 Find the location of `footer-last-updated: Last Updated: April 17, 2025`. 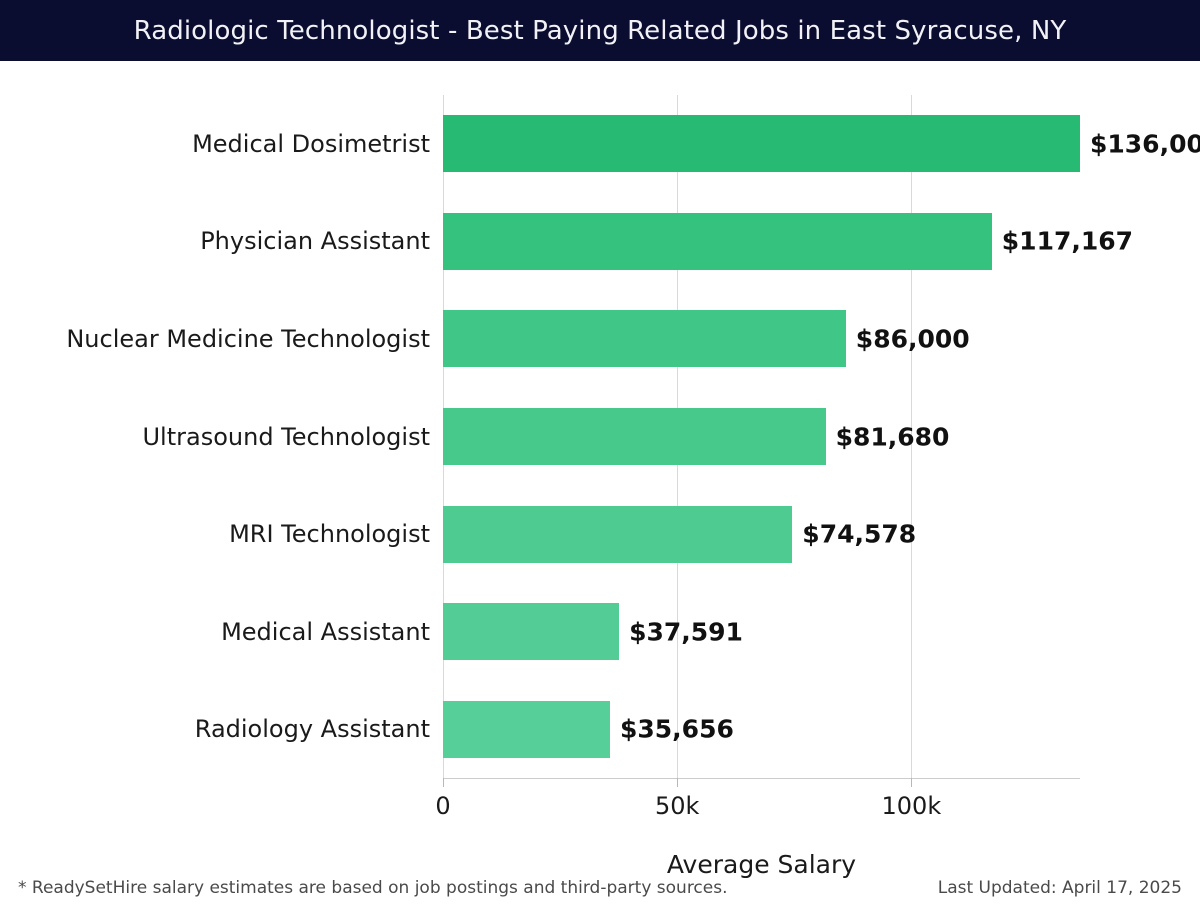

footer-last-updated: Last Updated: April 17, 2025 is located at coordinates (1059, 888).